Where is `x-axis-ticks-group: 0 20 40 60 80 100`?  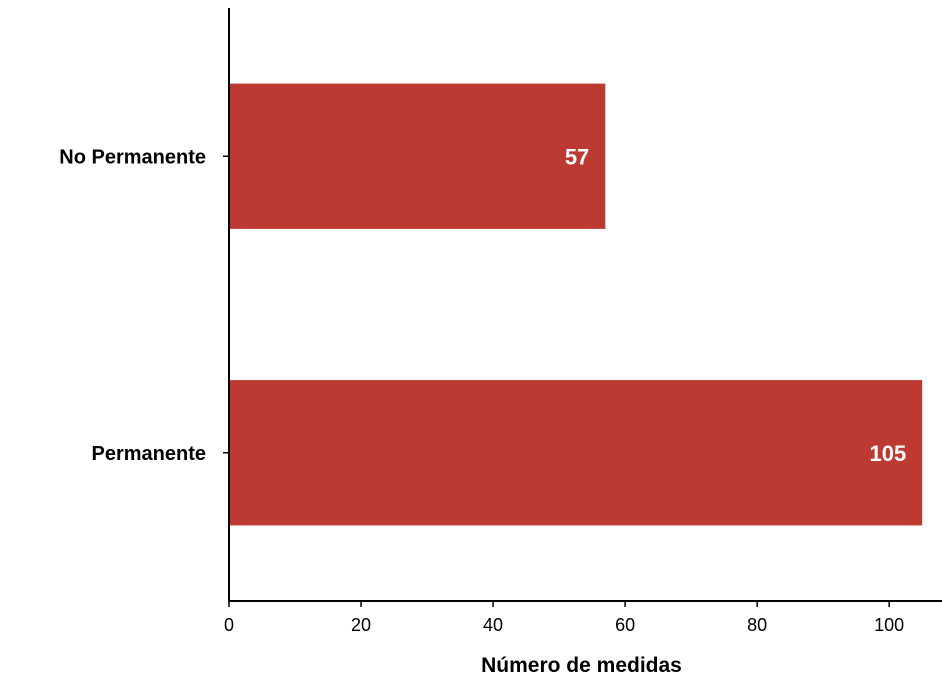 x-axis-ticks-group: 0 20 40 60 80 100 is located at coordinates (564, 618).